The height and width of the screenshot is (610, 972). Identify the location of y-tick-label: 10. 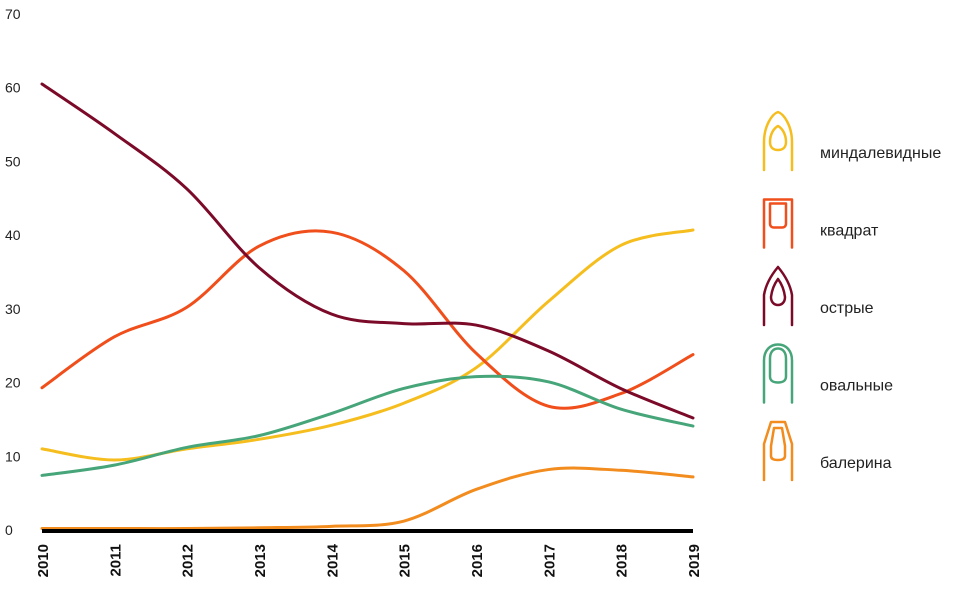
(13, 456).